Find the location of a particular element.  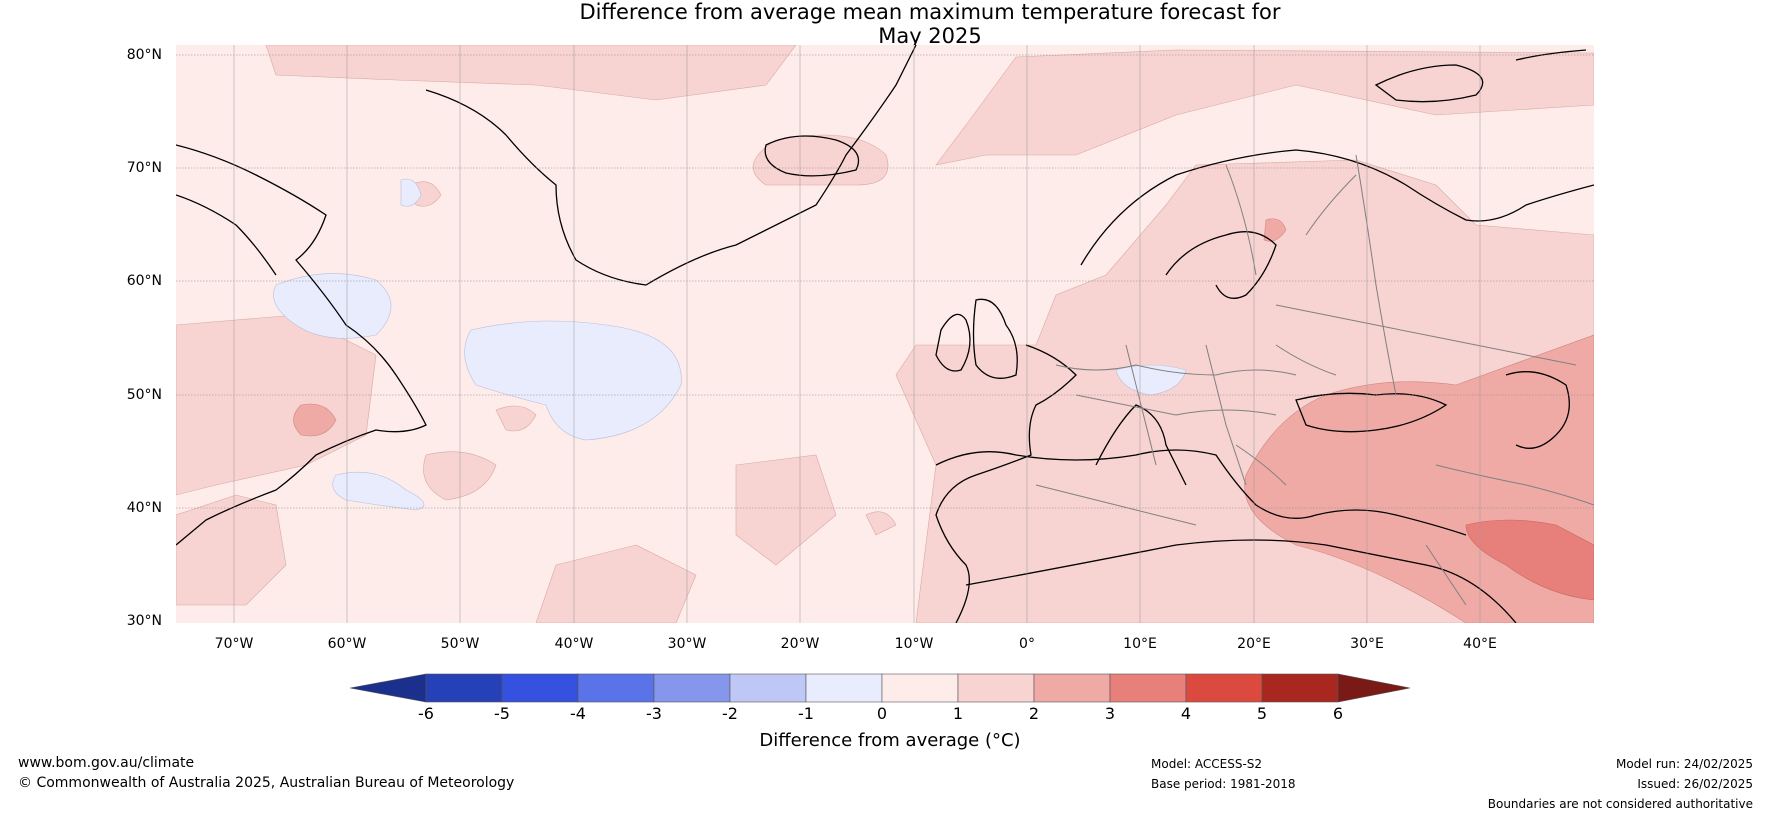

colorbar-tick-label: 6 is located at coordinates (1338, 713).